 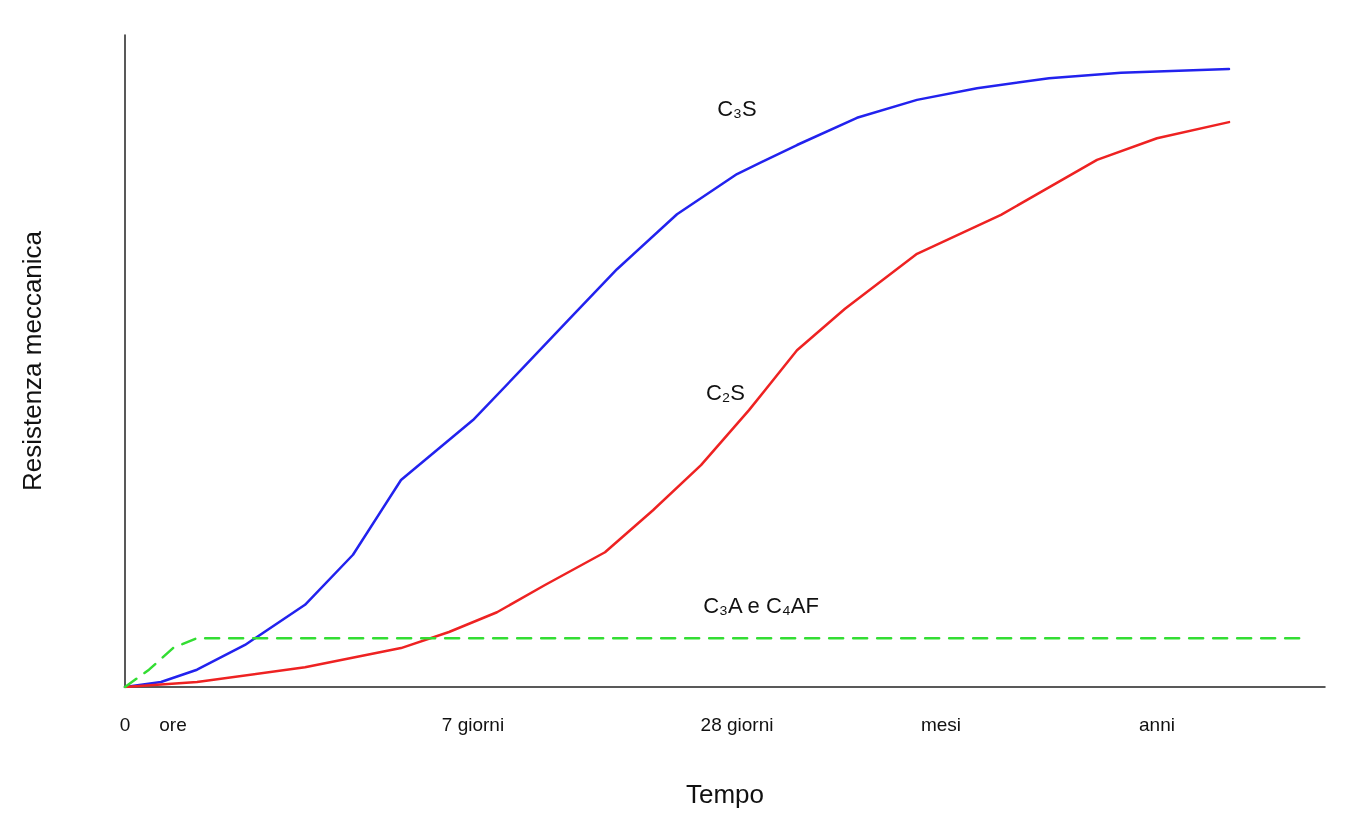 I want to click on x-tick-label: anni, so click(x=1157, y=724).